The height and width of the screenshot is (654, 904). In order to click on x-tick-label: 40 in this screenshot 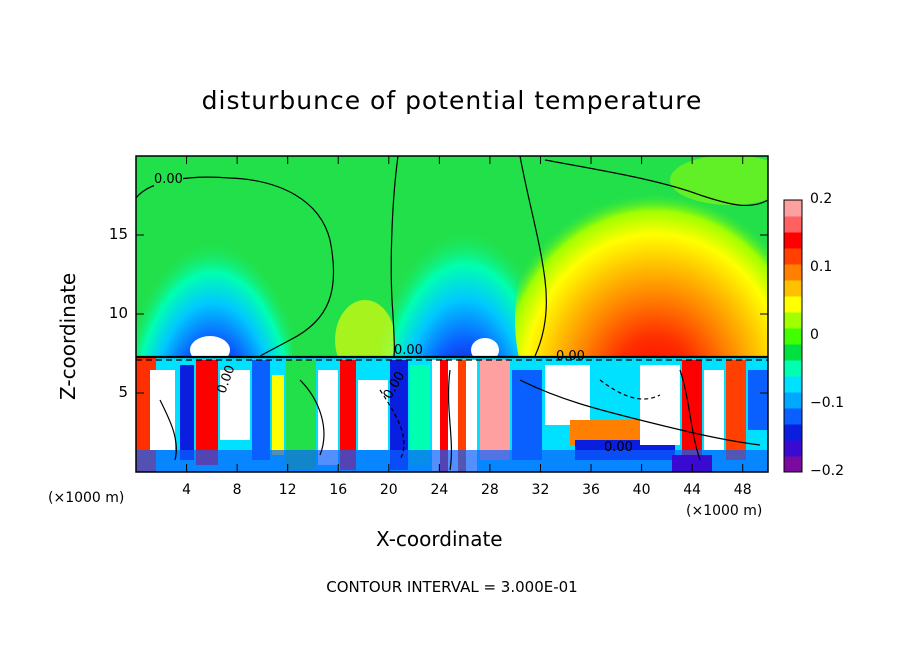, I will do `click(641, 490)`.